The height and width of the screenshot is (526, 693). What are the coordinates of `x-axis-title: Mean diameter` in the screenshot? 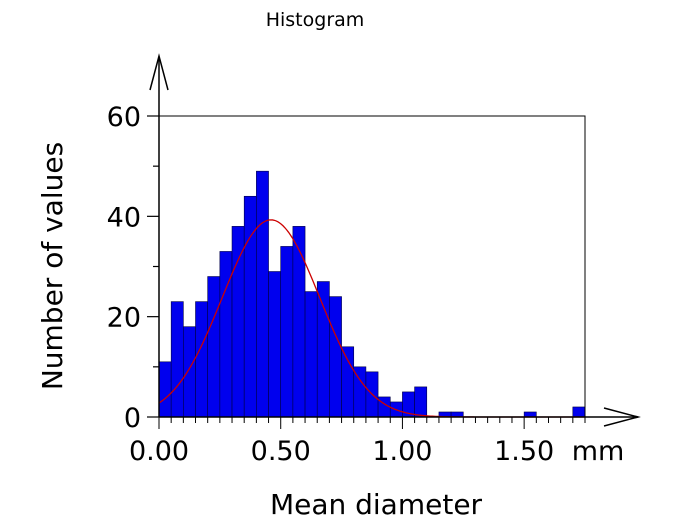 It's located at (376, 504).